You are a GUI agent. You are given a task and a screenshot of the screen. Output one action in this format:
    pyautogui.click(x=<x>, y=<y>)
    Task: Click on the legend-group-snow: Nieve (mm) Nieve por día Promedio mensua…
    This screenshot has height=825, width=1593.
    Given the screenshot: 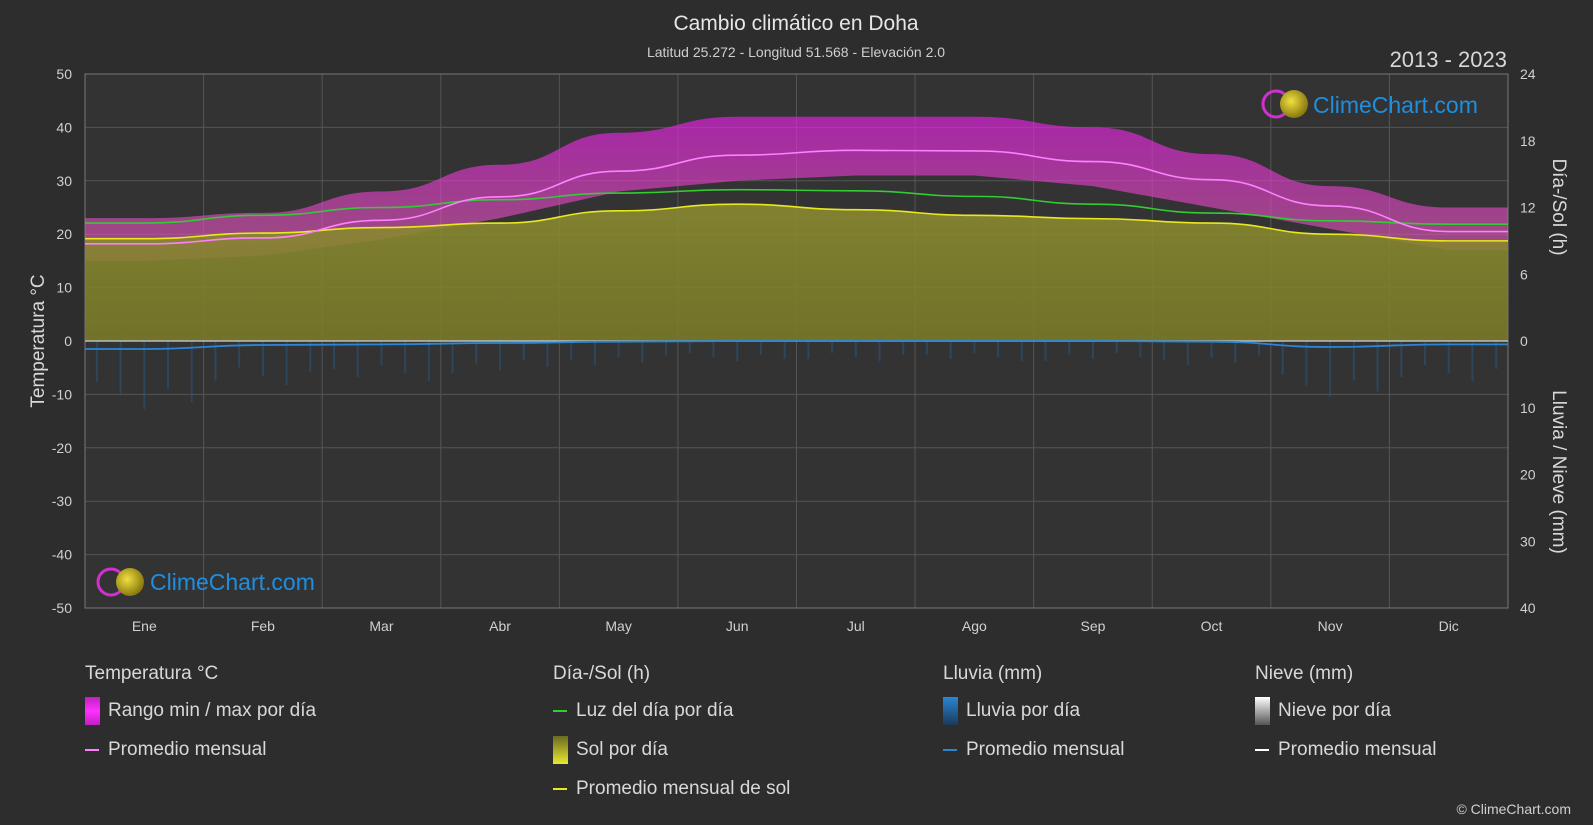 What is the action you would take?
    pyautogui.click(x=1345, y=720)
    